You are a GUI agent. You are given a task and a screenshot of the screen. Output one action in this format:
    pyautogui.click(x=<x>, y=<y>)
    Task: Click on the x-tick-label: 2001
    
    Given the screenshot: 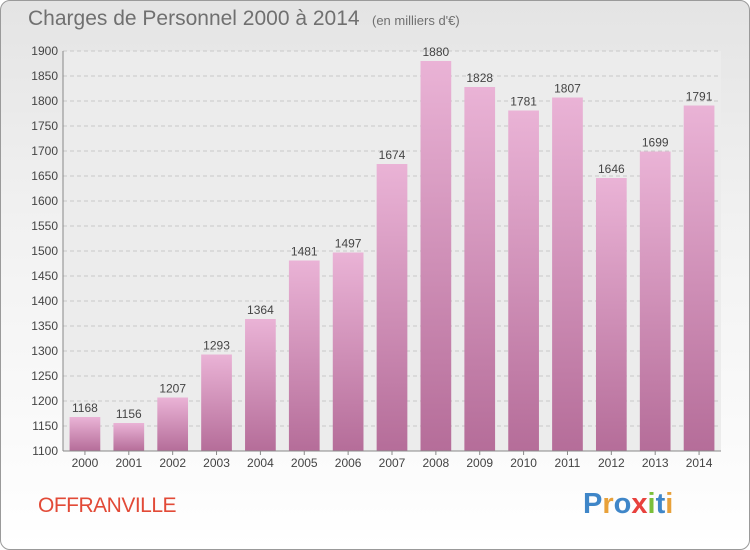 What is the action you would take?
    pyautogui.click(x=128, y=463)
    